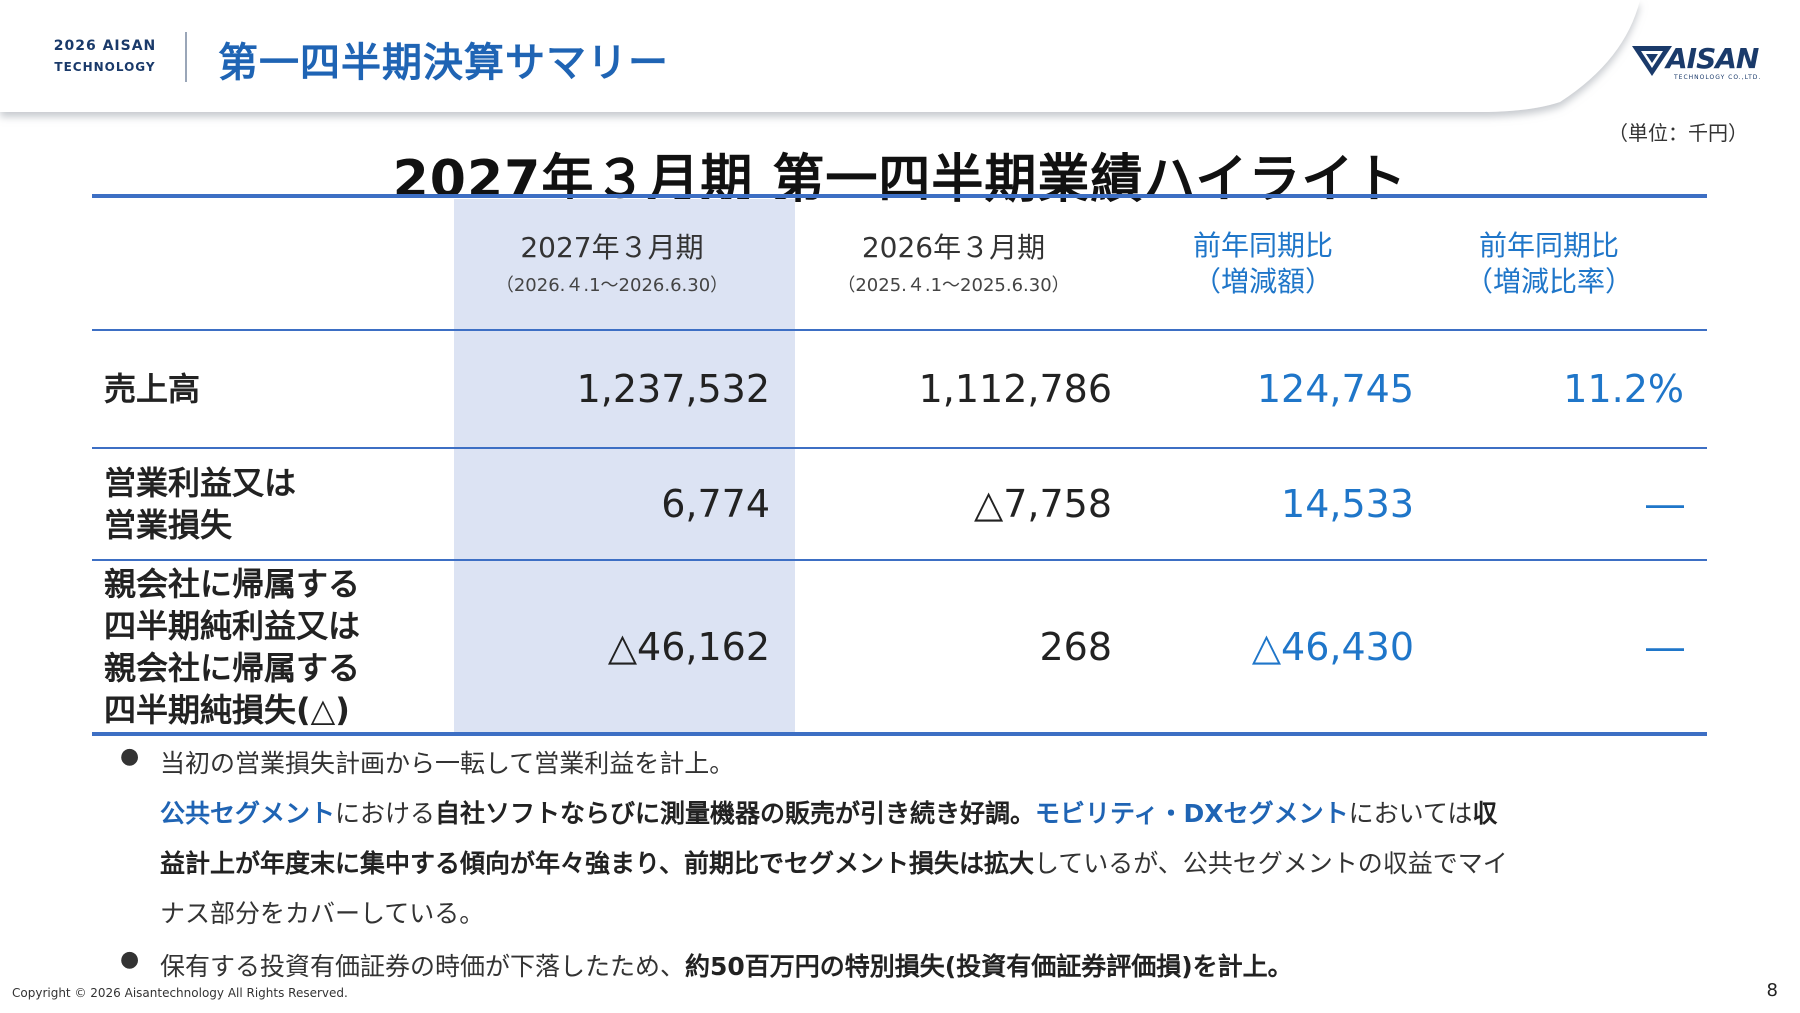 Image resolution: width=1800 pixels, height=1013 pixels. I want to click on triangle-chevron-icon, so click(1652, 61).